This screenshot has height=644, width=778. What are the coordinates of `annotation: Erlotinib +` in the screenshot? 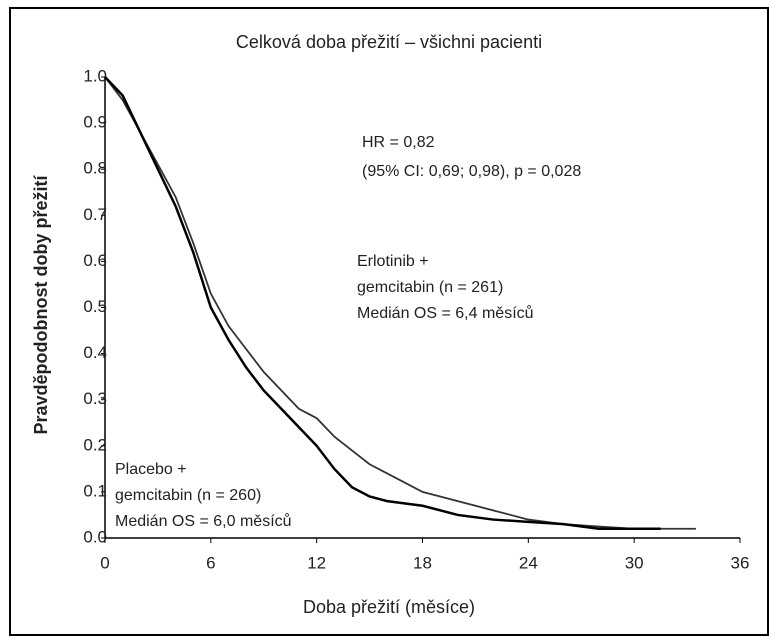 It's located at (393, 261).